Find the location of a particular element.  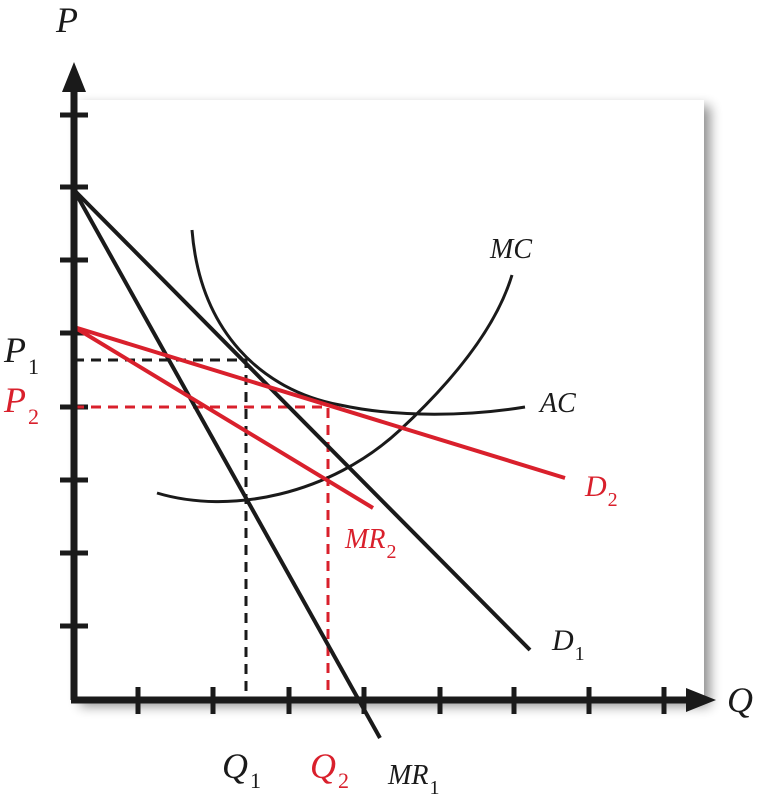

d2-line is located at coordinates (319, 402).